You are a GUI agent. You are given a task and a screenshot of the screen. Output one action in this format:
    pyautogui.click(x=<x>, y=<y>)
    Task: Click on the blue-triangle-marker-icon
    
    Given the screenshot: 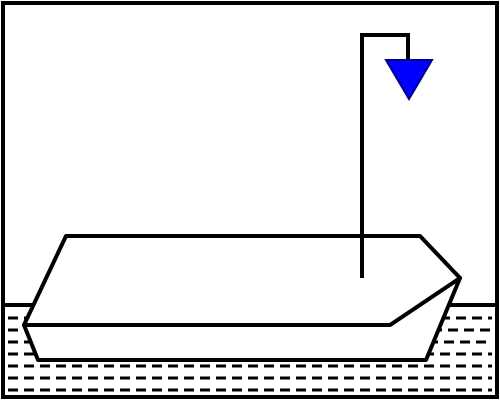 What is the action you would take?
    pyautogui.click(x=409, y=80)
    